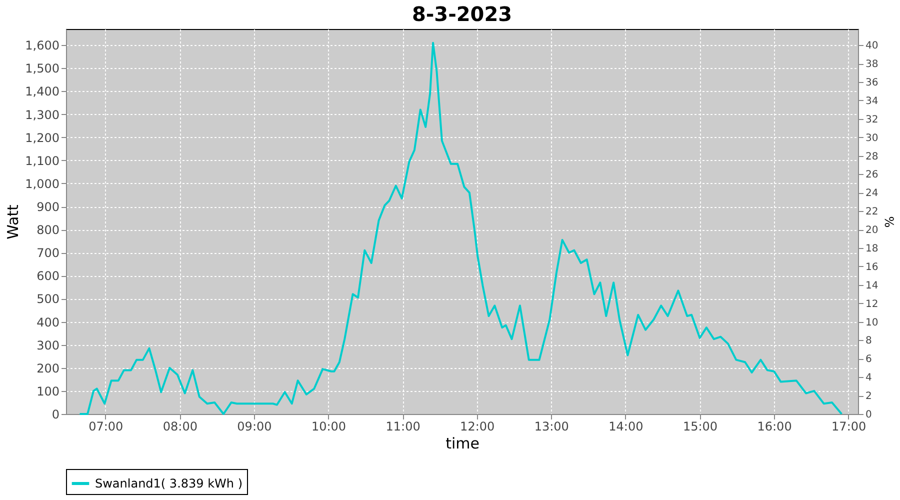  I want to click on x-tick-label: 15:00, so click(700, 427).